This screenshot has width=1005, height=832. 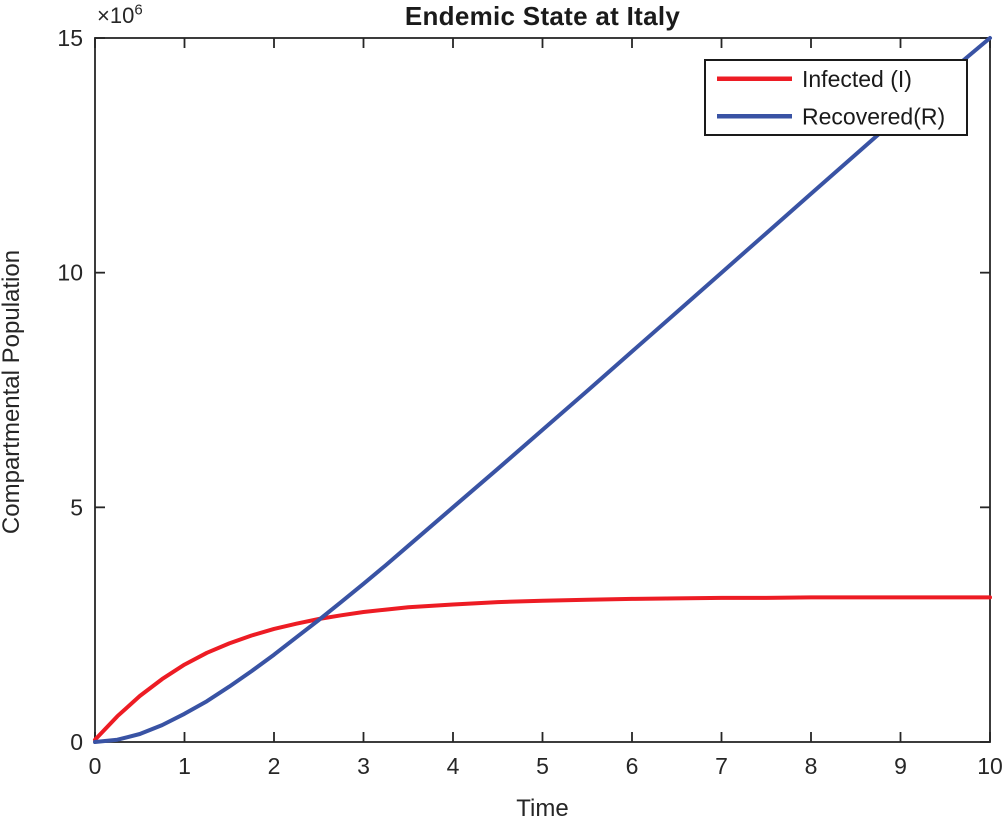 What do you see at coordinates (542, 766) in the screenshot?
I see `x-tick-label: 5` at bounding box center [542, 766].